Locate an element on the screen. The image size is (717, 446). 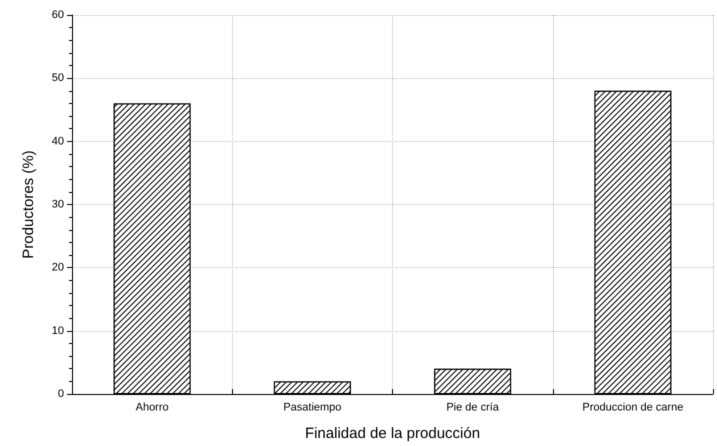
x-tick-label: Pie de cría is located at coordinates (473, 408).